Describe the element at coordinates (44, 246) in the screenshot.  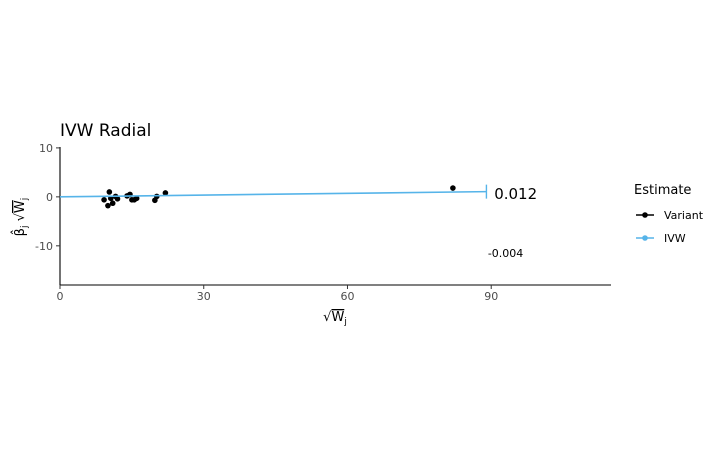
I see `y-tick-label: -10` at that location.